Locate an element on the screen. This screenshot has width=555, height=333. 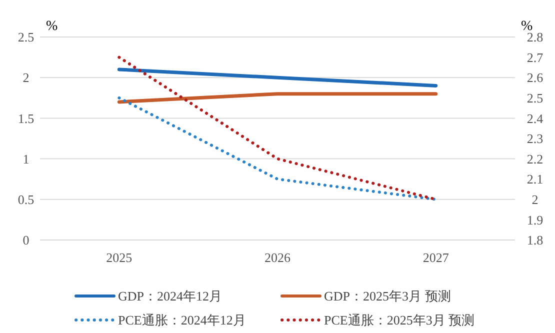
y-tick-label: 2 is located at coordinates (26, 78).